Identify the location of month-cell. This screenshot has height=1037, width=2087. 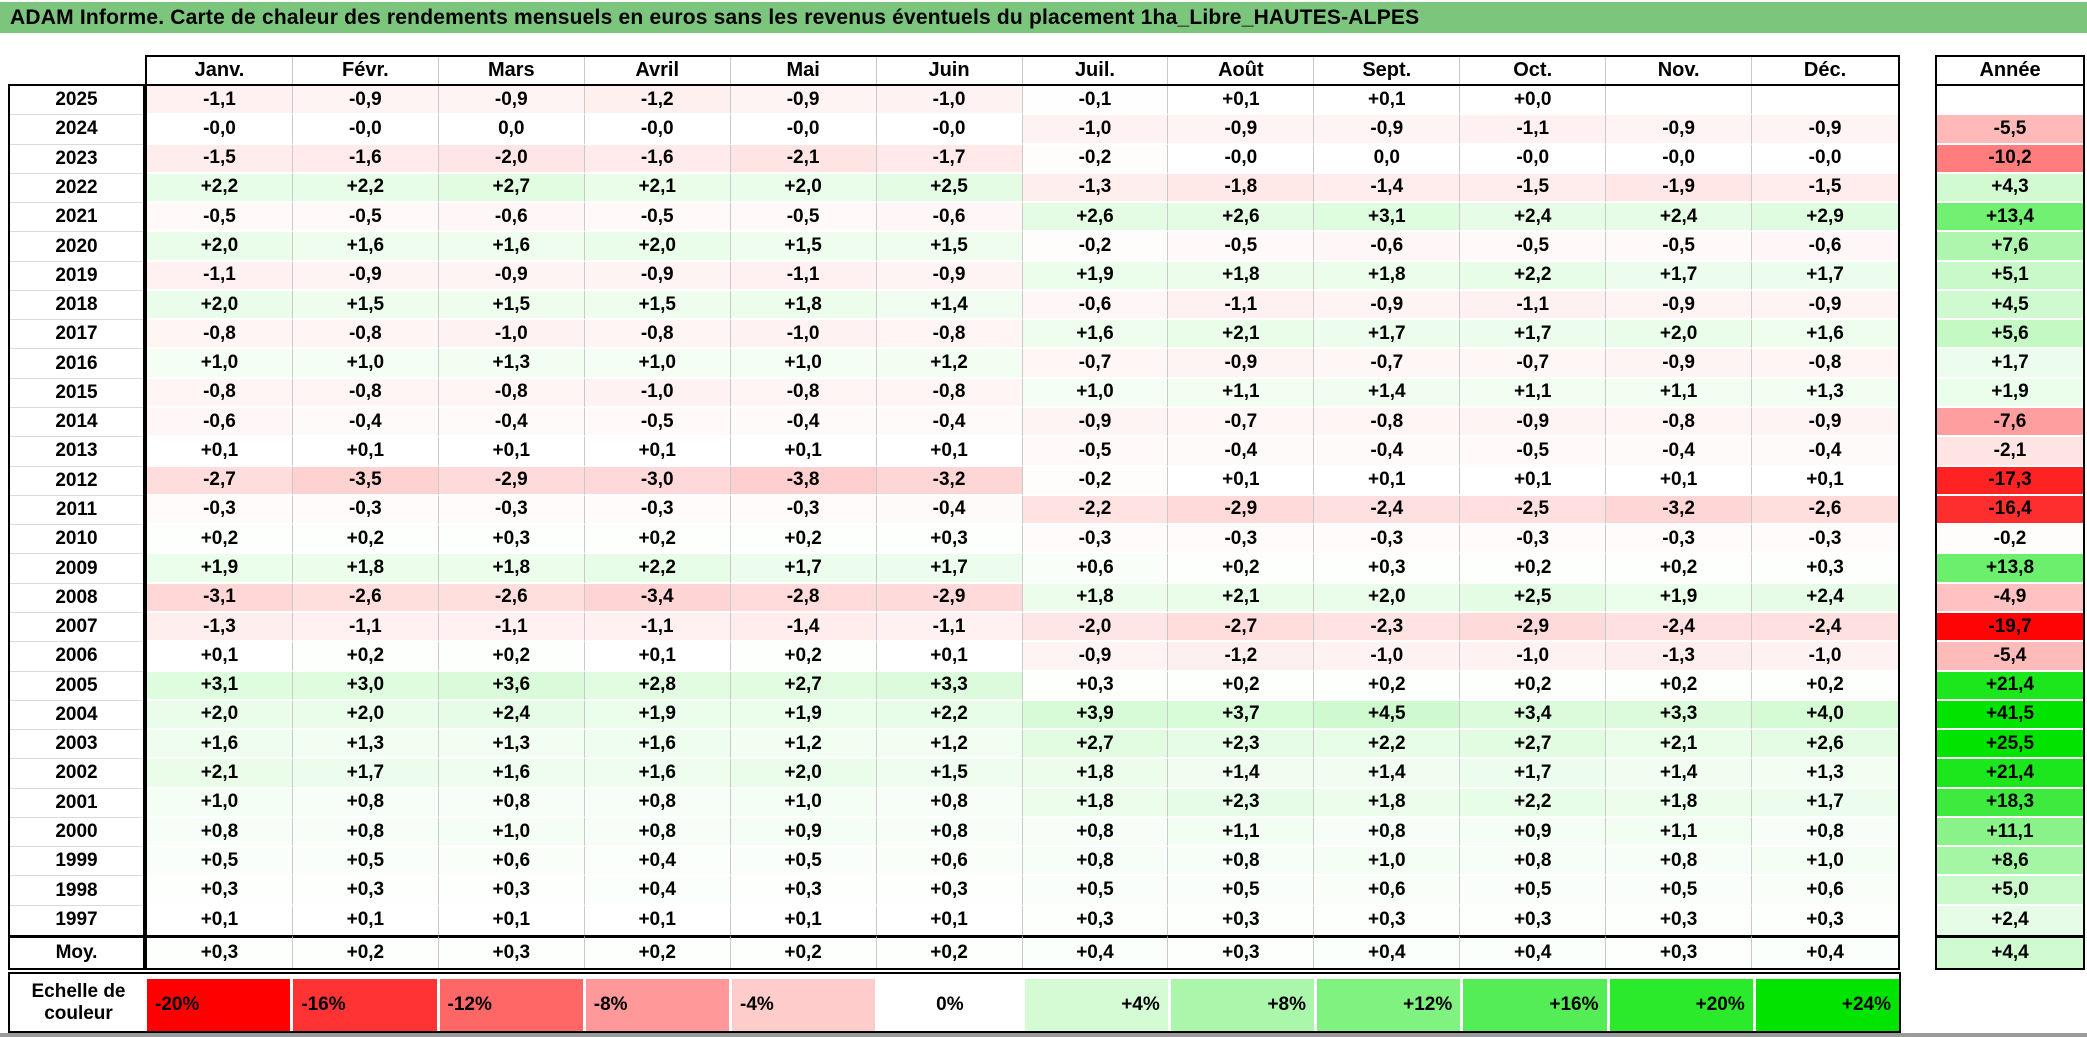
(1825, 101).